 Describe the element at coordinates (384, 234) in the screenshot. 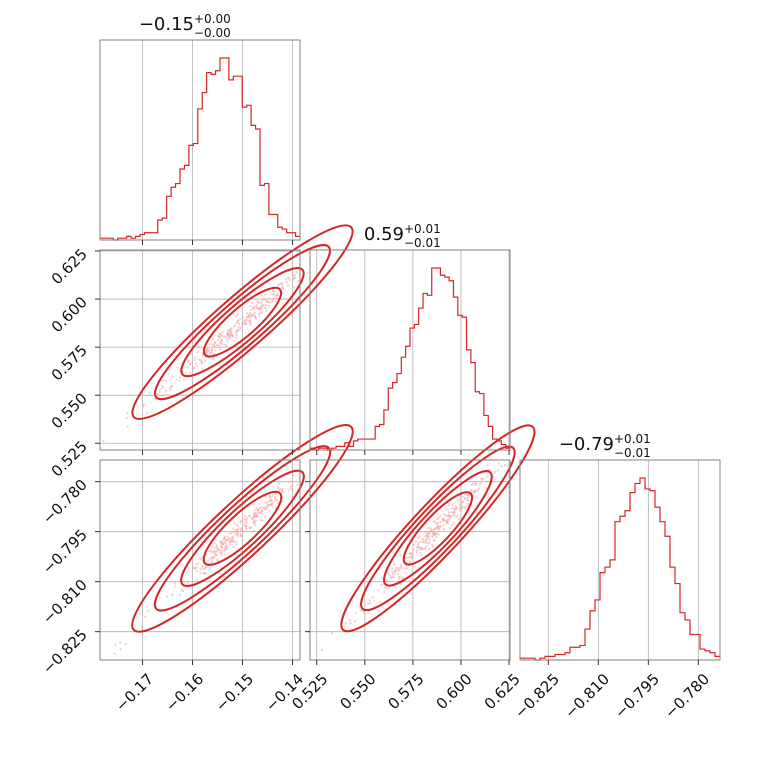

I see `title-median: 0.59` at that location.